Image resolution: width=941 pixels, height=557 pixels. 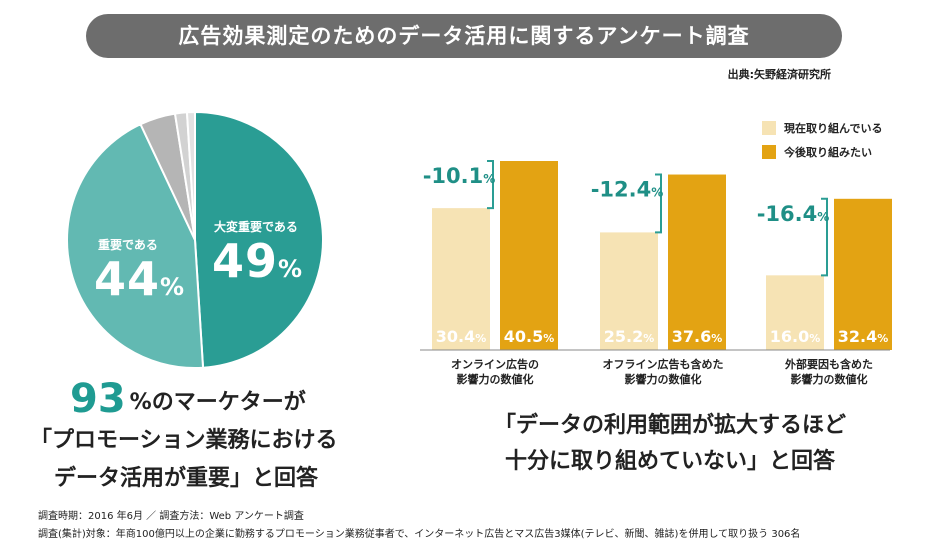 I want to click on bar-label-current-0: 30.4%, so click(x=461, y=336).